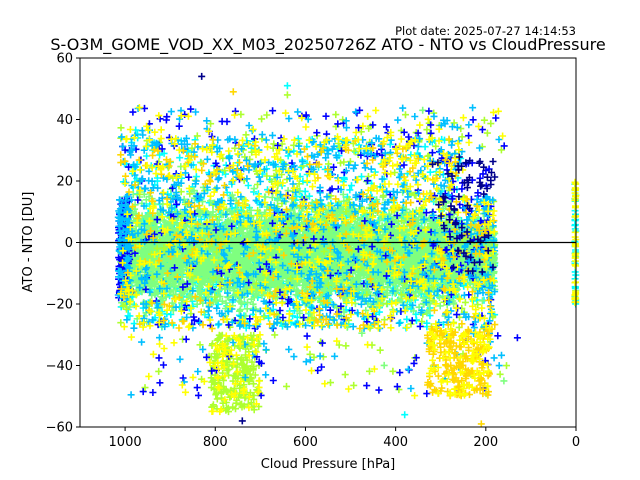 Image resolution: width=640 pixels, height=480 pixels. Describe the element at coordinates (485, 442) in the screenshot. I see `x-tick-label: 200` at that location.